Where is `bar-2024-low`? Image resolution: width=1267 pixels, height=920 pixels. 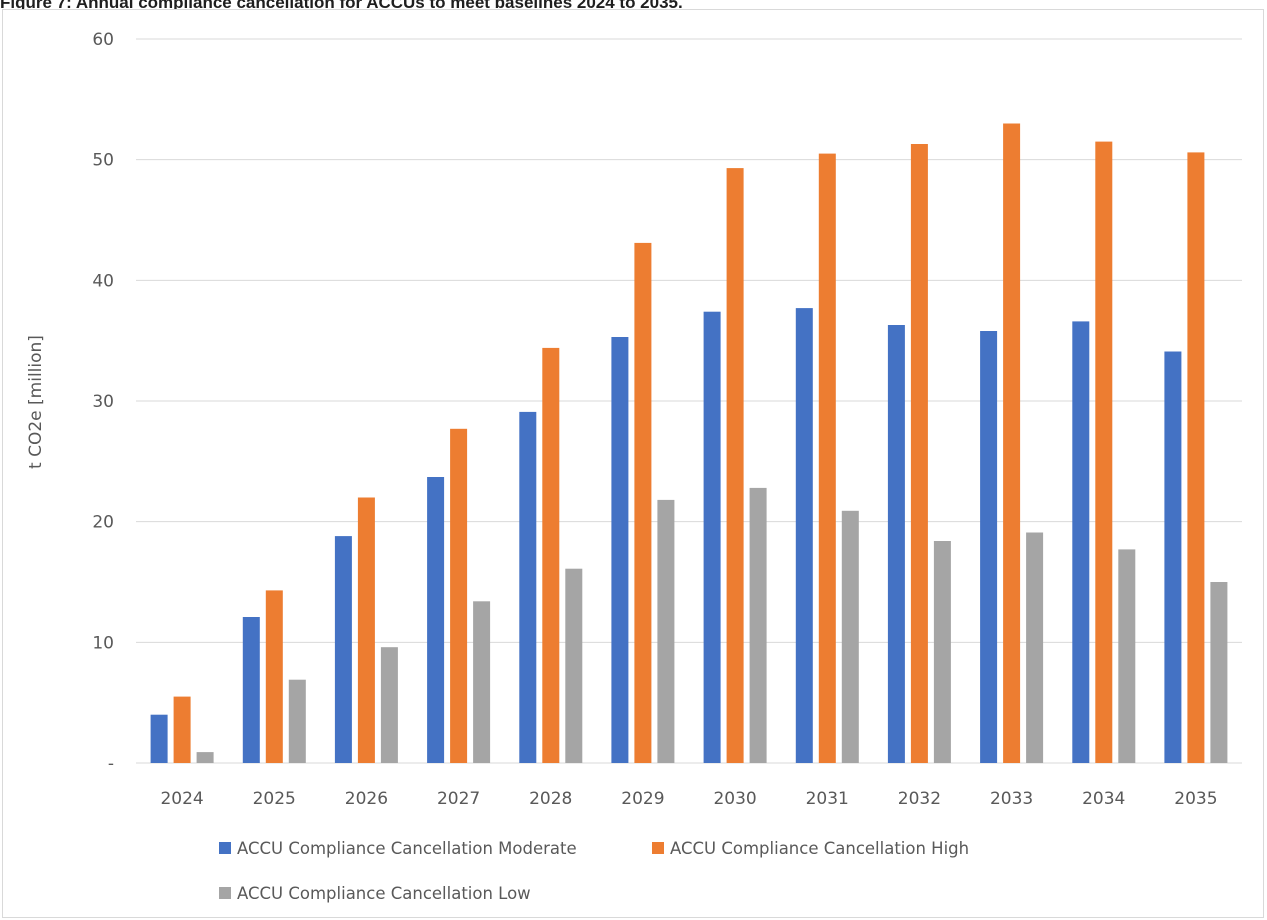 bar-2024-low is located at coordinates (205, 757).